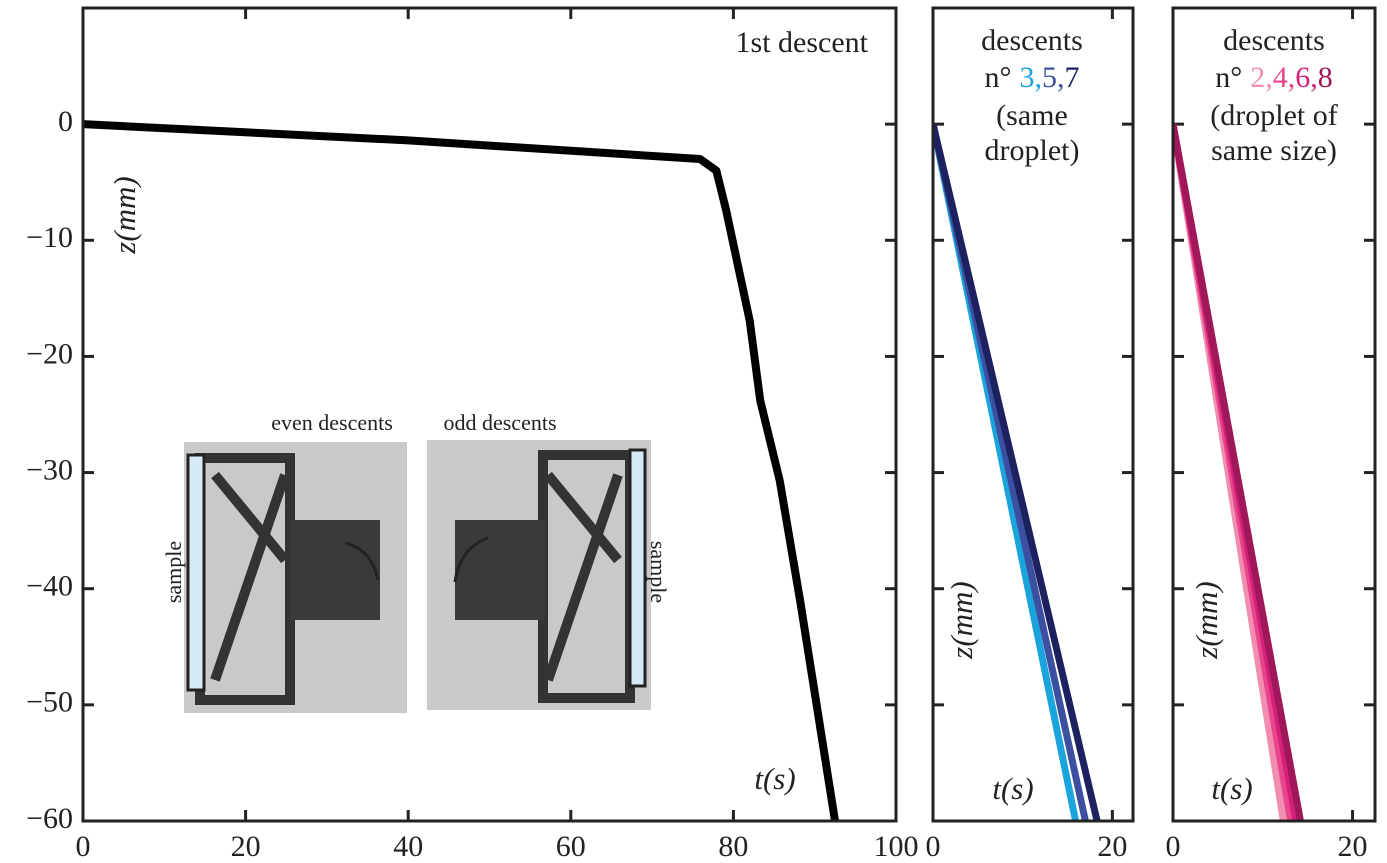 This screenshot has height=863, width=1387. What do you see at coordinates (49, 237) in the screenshot?
I see `y-tick-label: −10` at bounding box center [49, 237].